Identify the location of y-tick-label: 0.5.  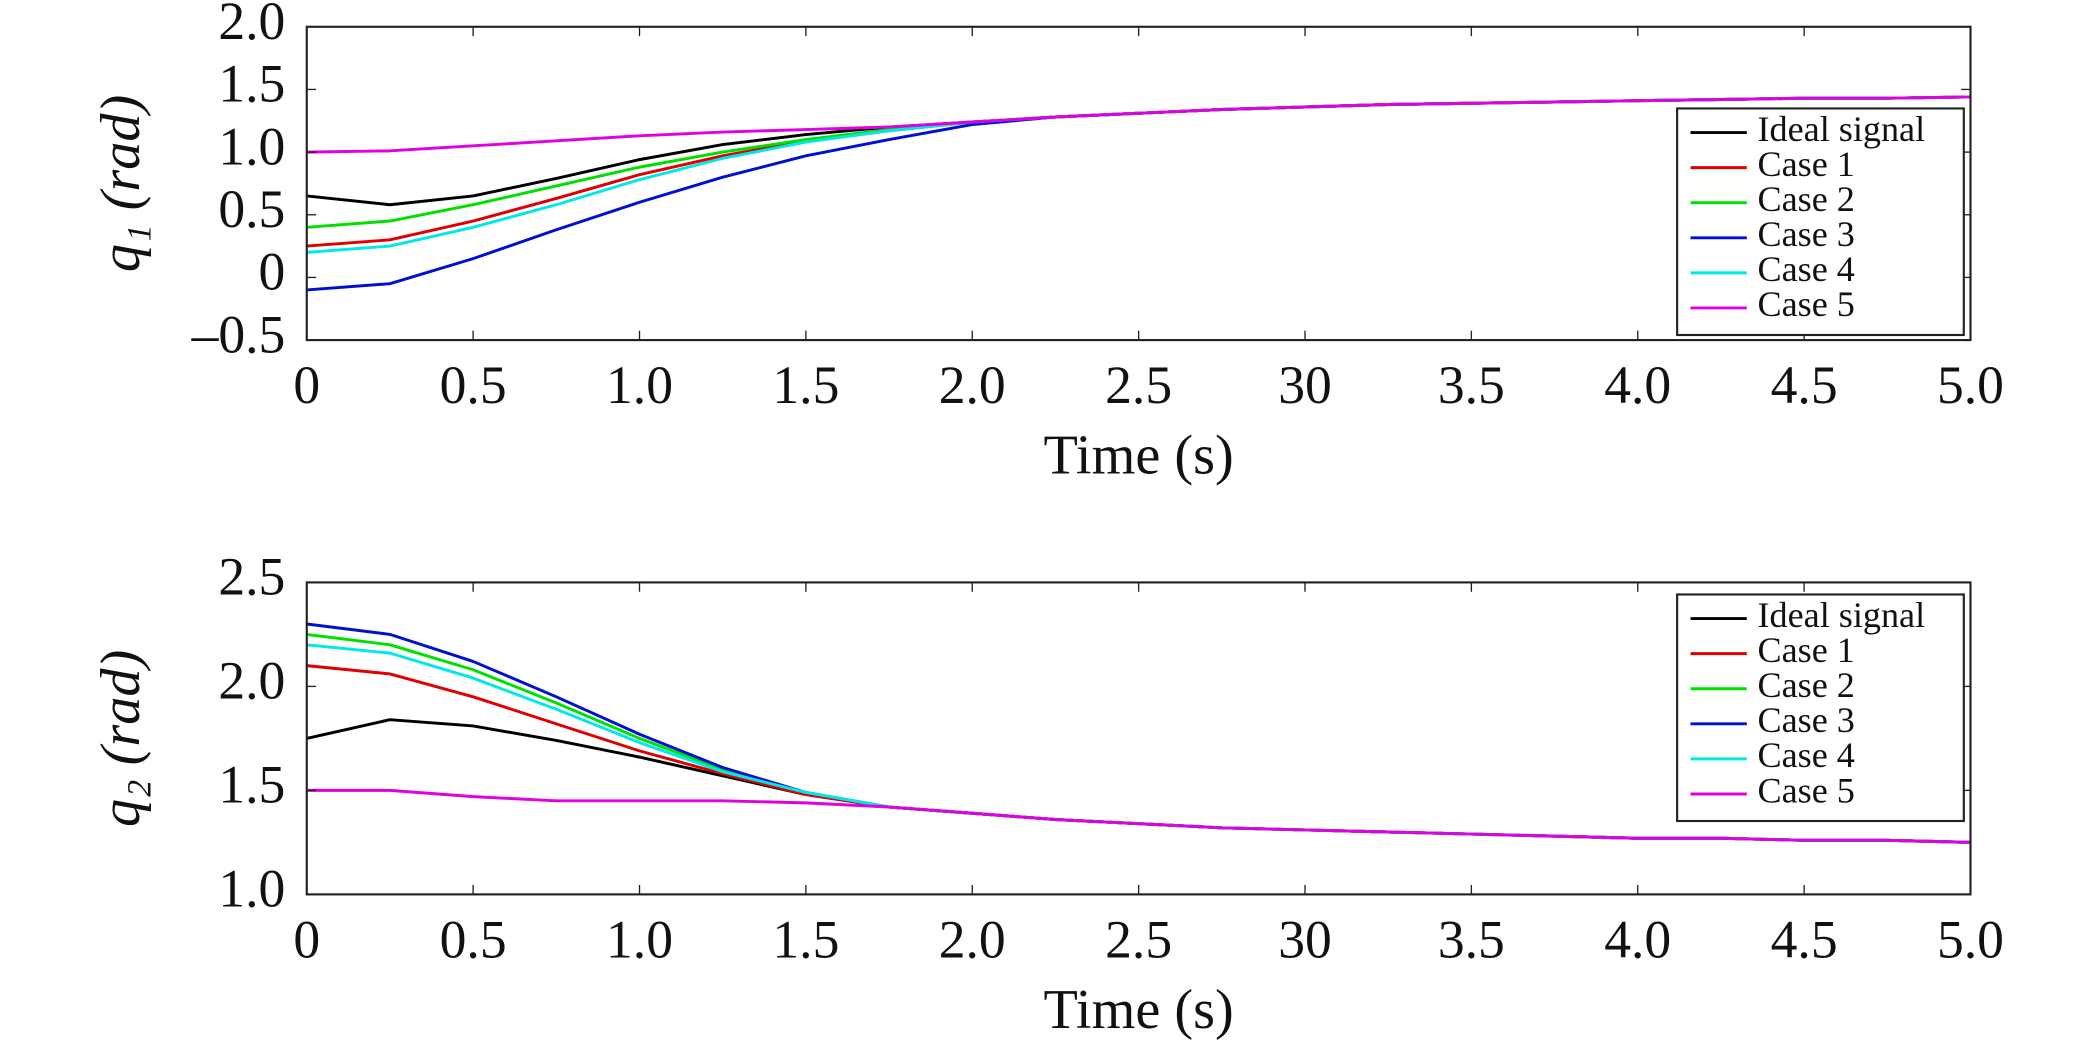
(251, 209).